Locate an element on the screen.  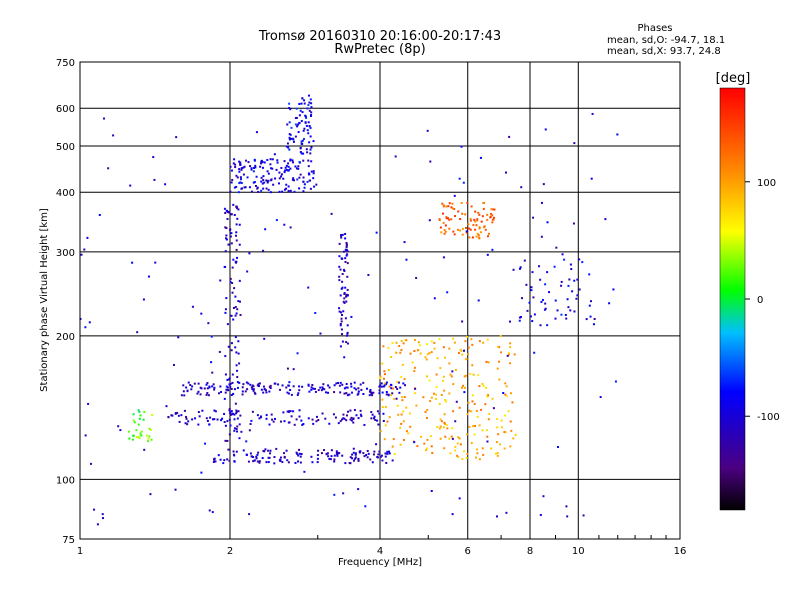
colorbar is located at coordinates (732, 299).